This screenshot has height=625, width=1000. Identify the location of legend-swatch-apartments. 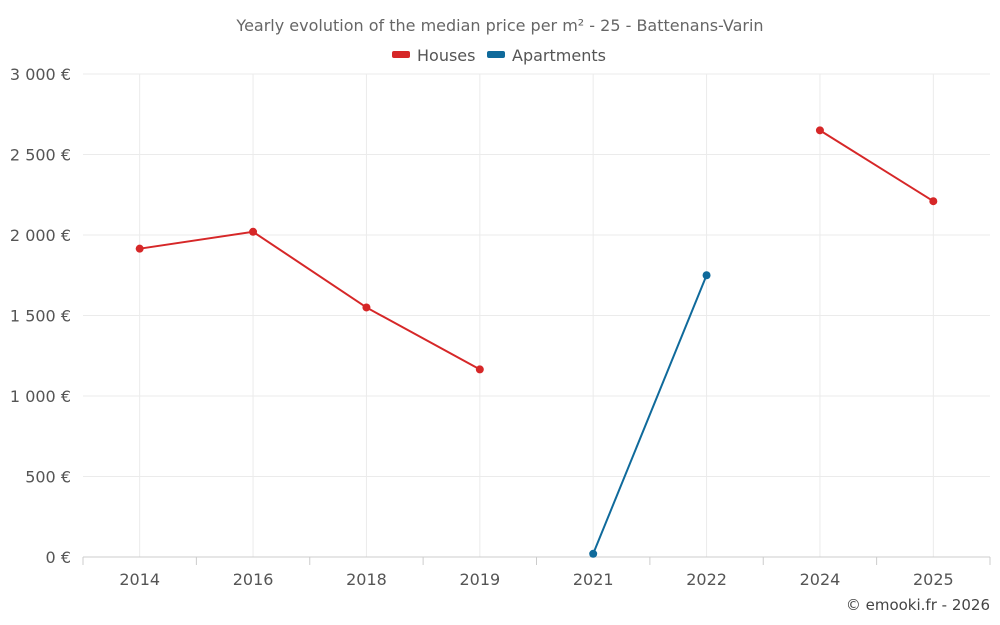
(496, 54).